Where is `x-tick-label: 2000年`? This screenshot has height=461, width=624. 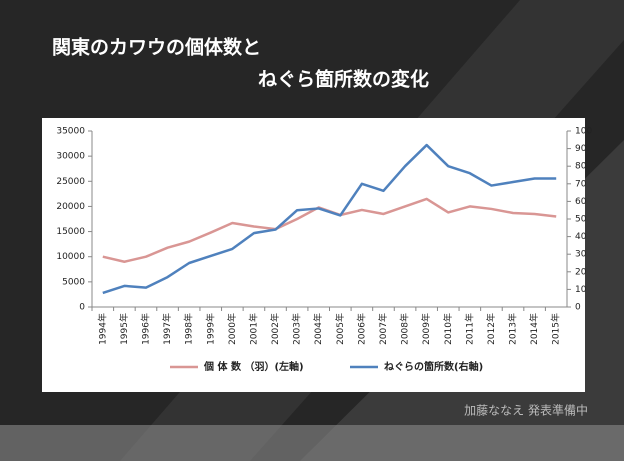 x-tick-label: 2000年 is located at coordinates (232, 329).